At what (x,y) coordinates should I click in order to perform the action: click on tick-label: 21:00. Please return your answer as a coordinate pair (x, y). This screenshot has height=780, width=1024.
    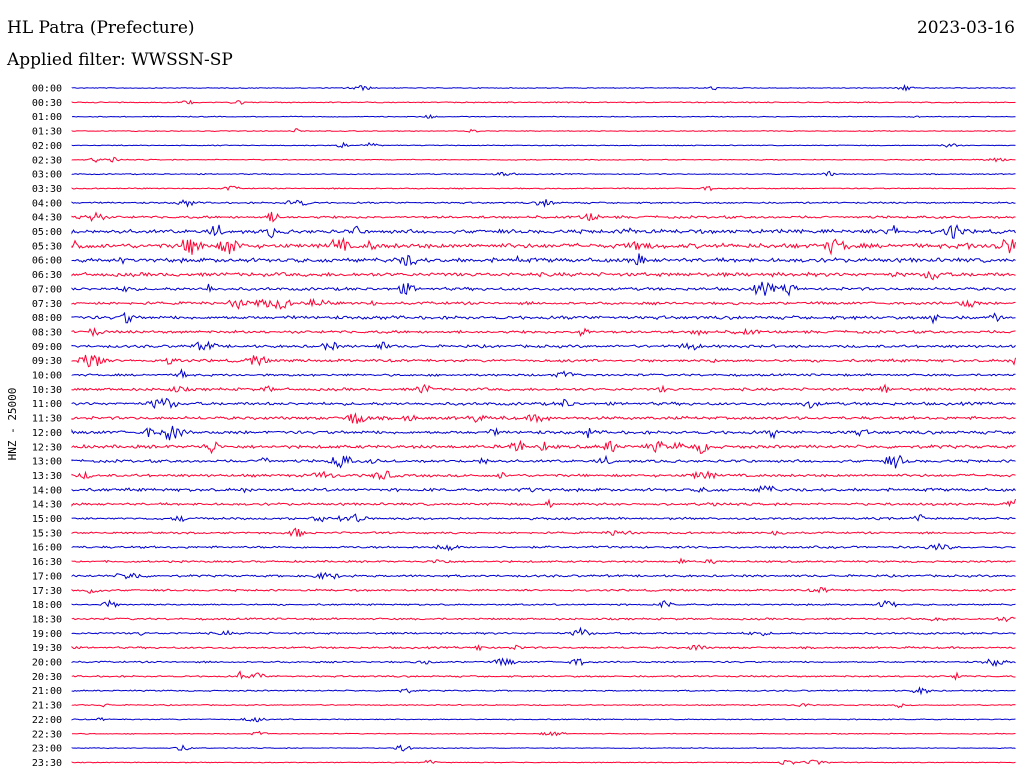
    Looking at the image, I should click on (47, 691).